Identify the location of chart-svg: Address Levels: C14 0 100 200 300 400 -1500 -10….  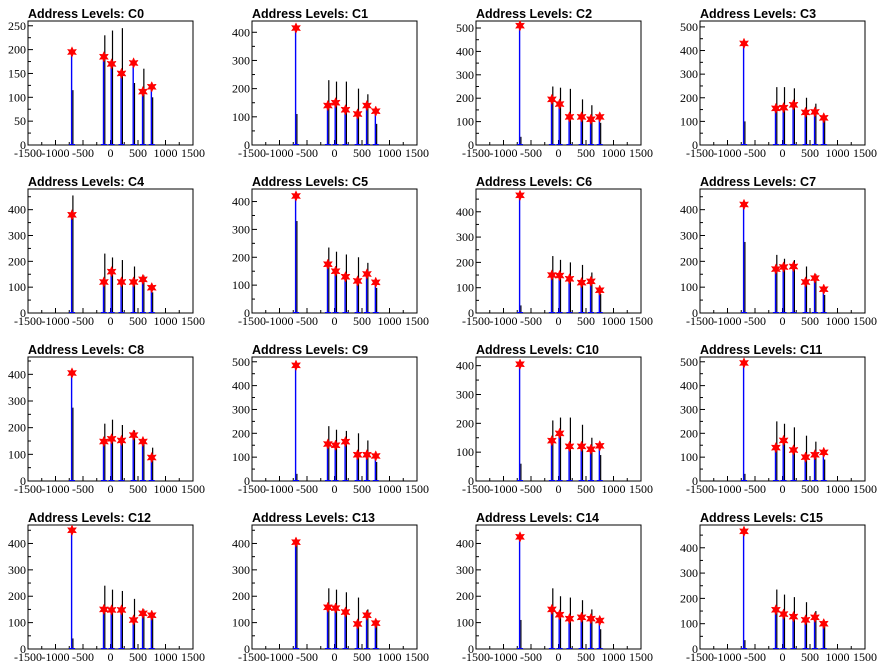
(554, 587).